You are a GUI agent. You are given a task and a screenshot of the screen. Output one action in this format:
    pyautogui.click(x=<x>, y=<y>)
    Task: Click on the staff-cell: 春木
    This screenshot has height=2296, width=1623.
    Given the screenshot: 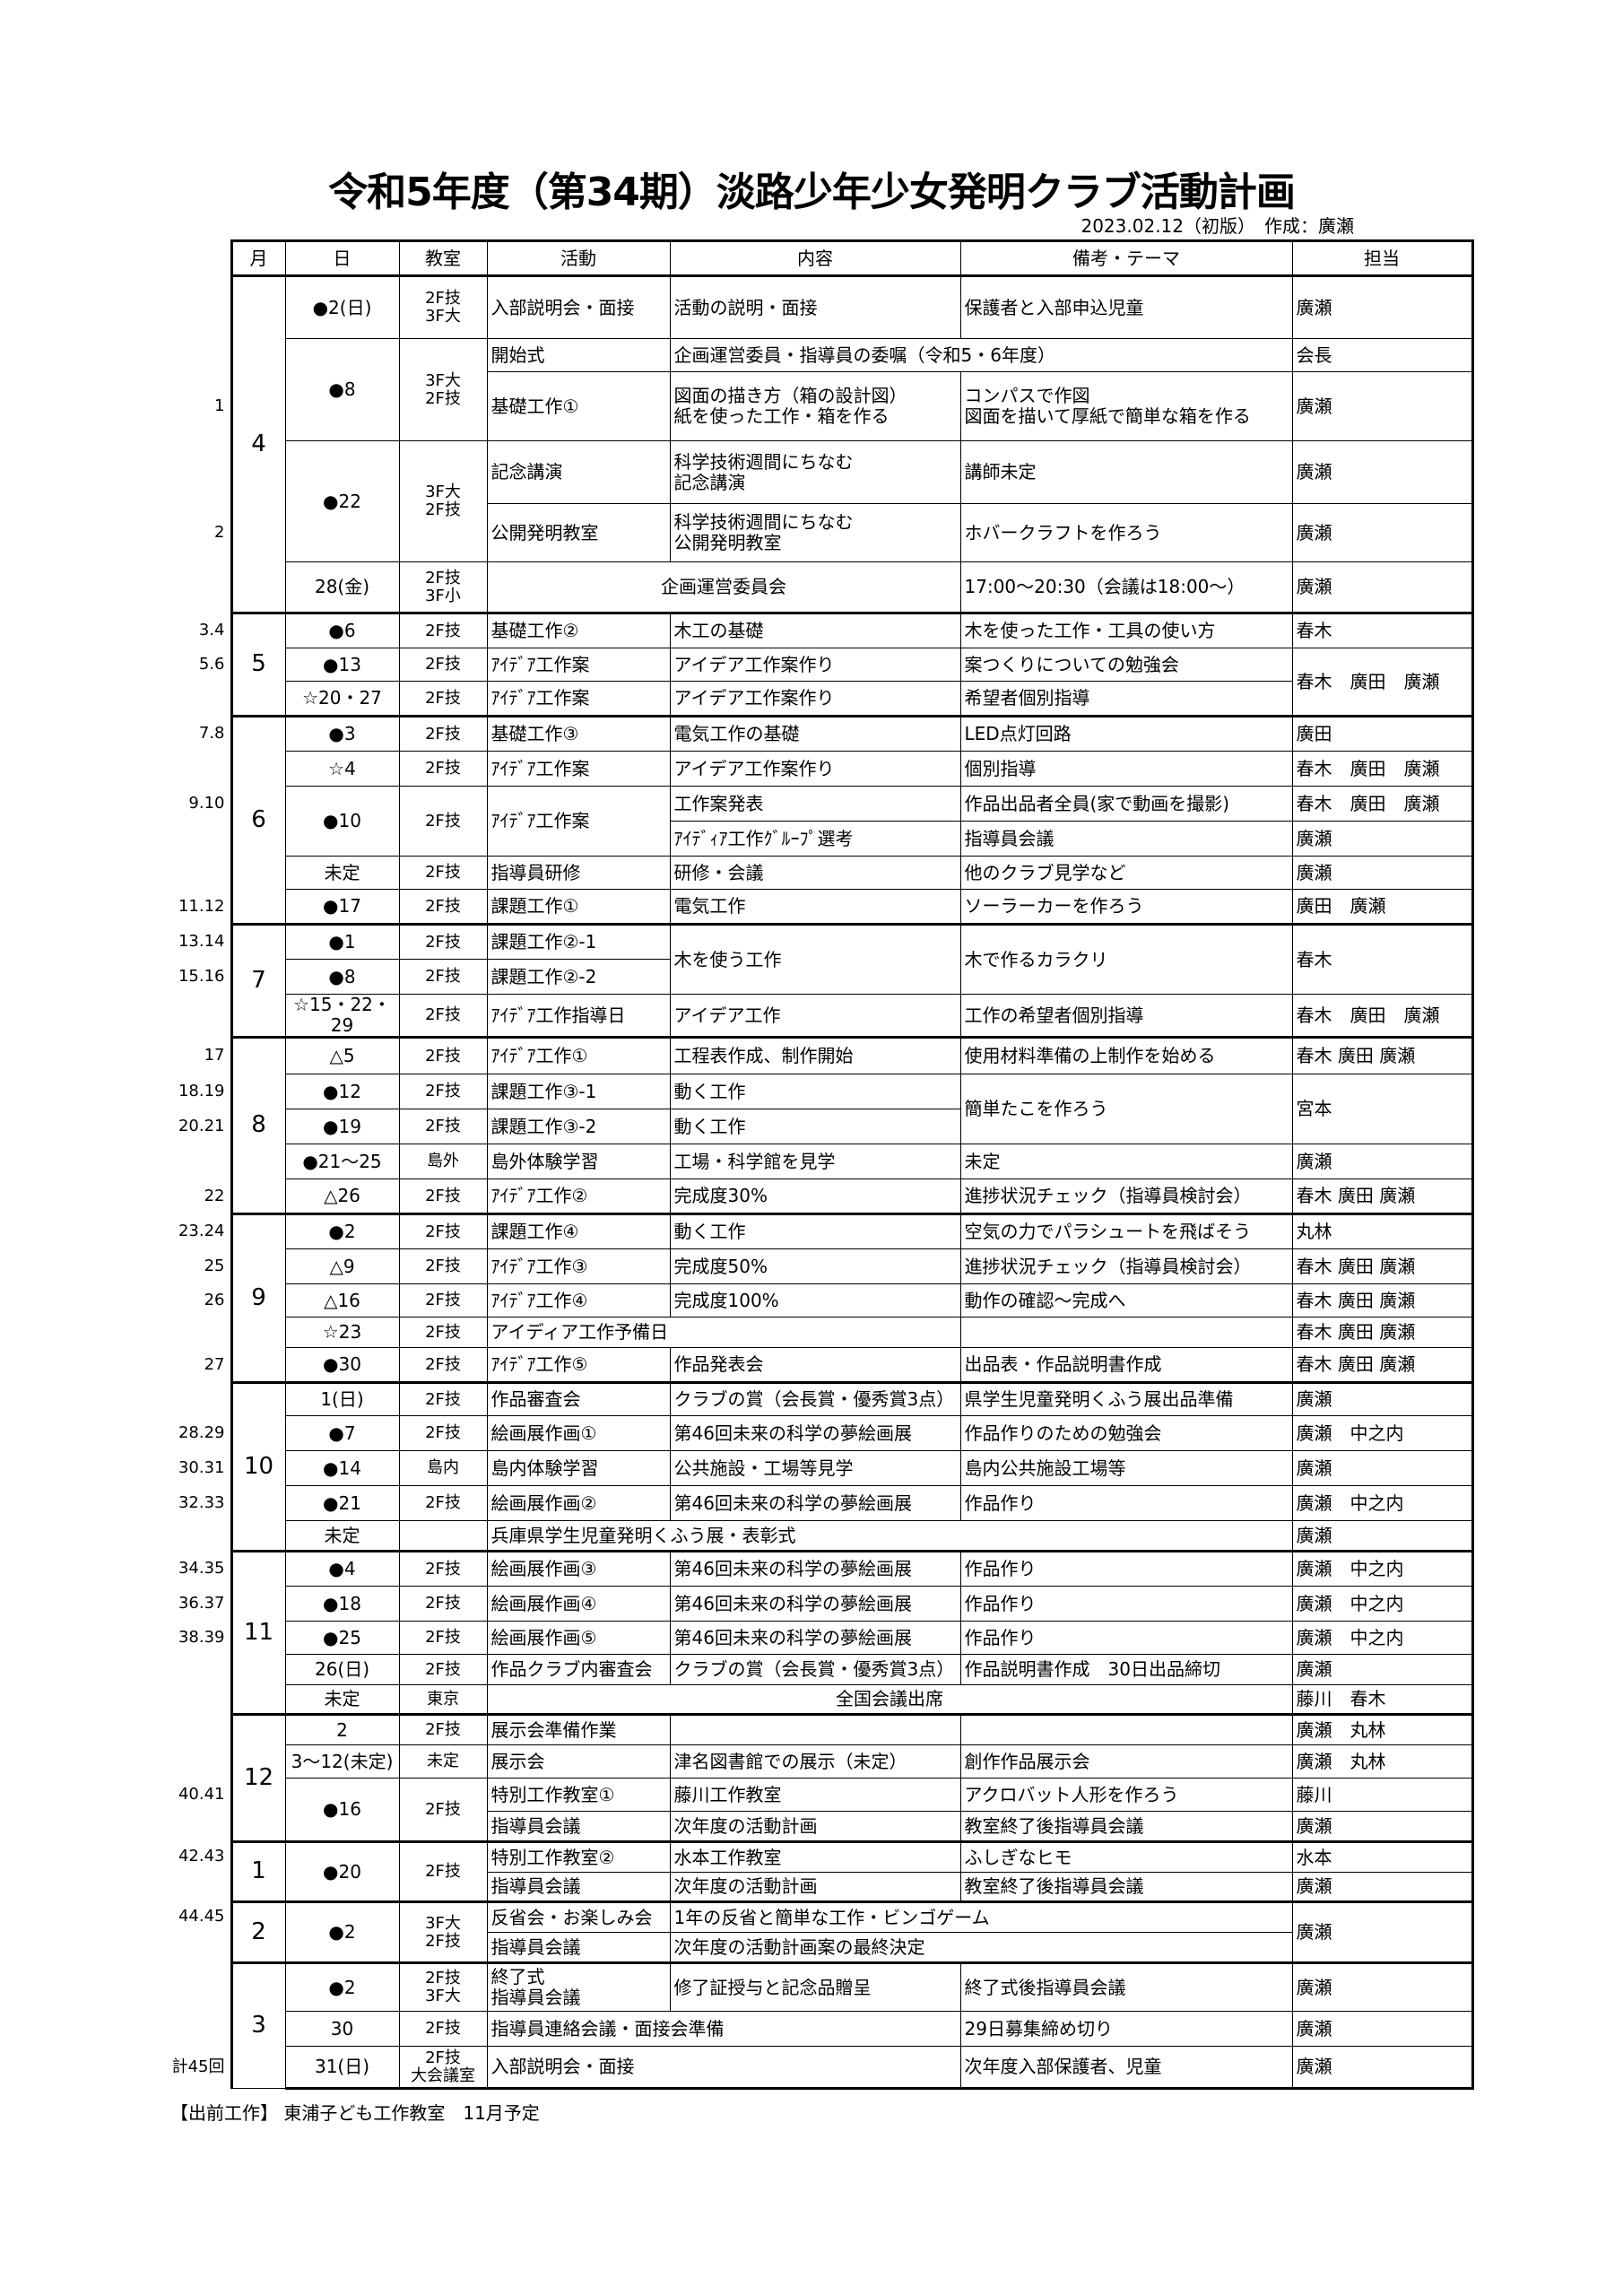 What is the action you would take?
    pyautogui.click(x=1382, y=959)
    